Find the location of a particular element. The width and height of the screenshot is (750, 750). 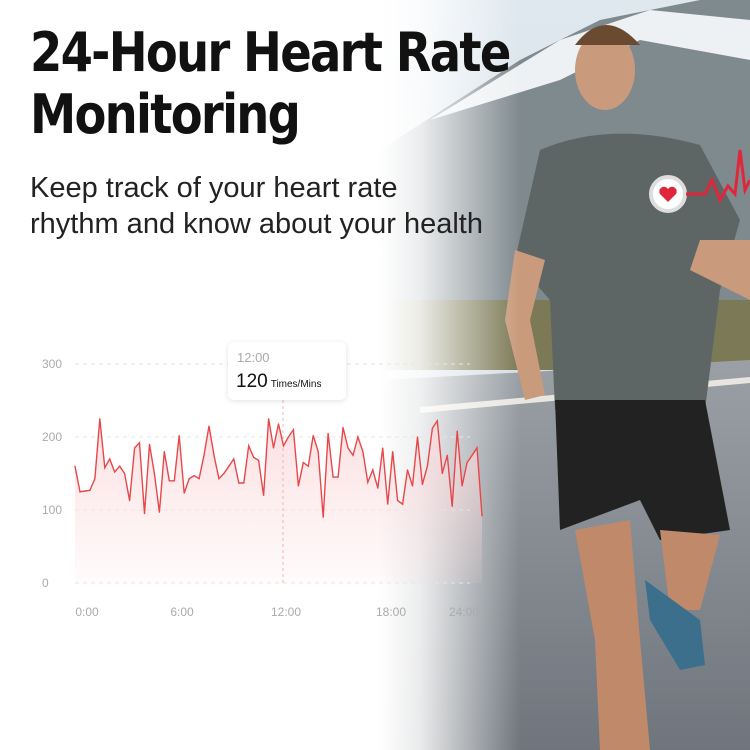

headline: 24-Hour Heart Rate Monitoring is located at coordinates (270, 83).